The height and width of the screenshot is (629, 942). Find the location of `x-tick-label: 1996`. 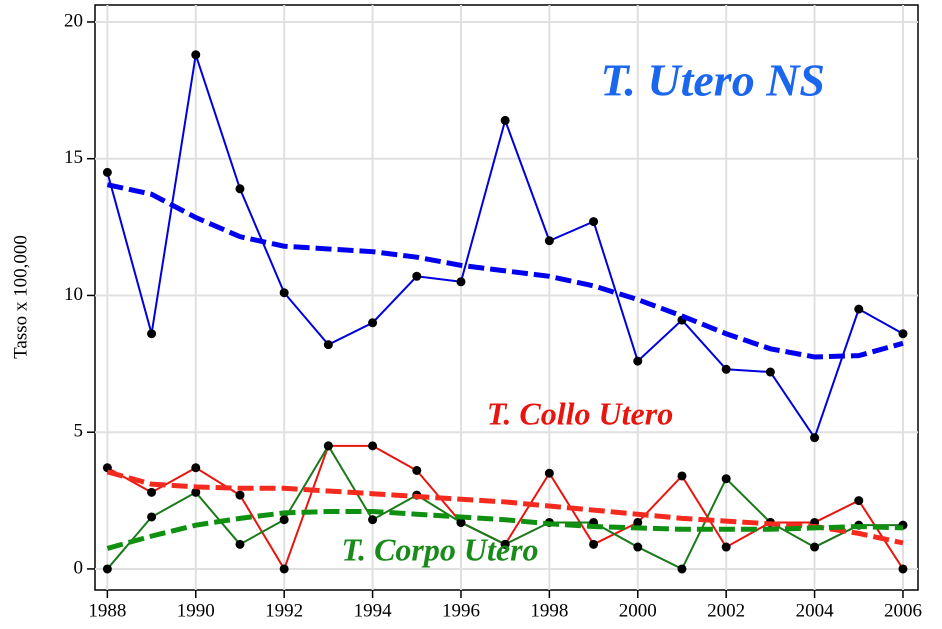

x-tick-label: 1996 is located at coordinates (461, 610).